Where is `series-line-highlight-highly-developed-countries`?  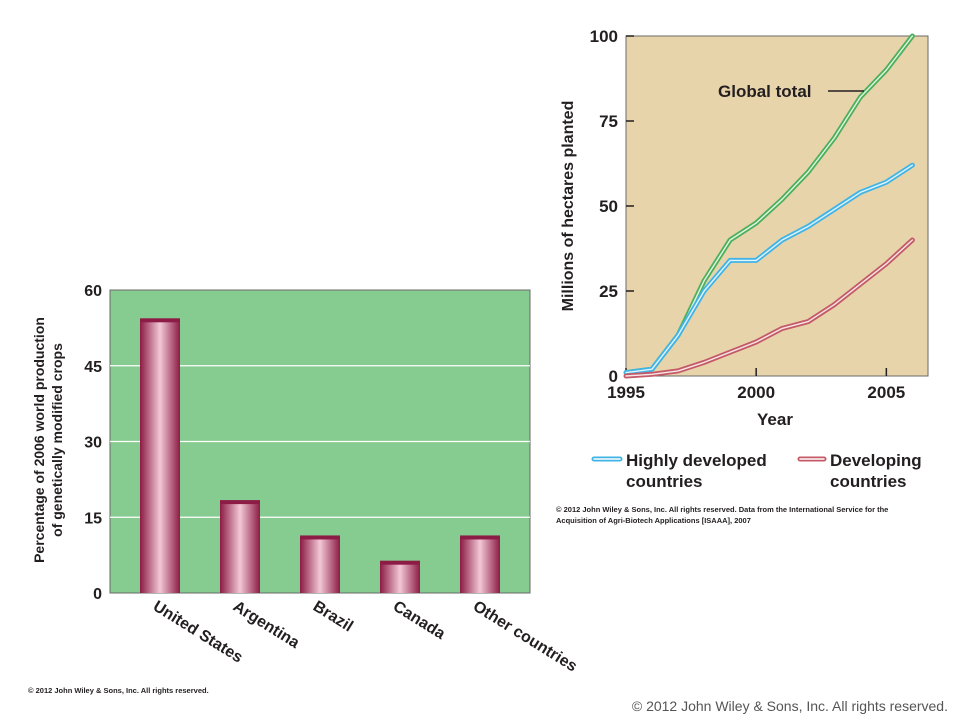
series-line-highlight-highly-developed-countries is located at coordinates (769, 269).